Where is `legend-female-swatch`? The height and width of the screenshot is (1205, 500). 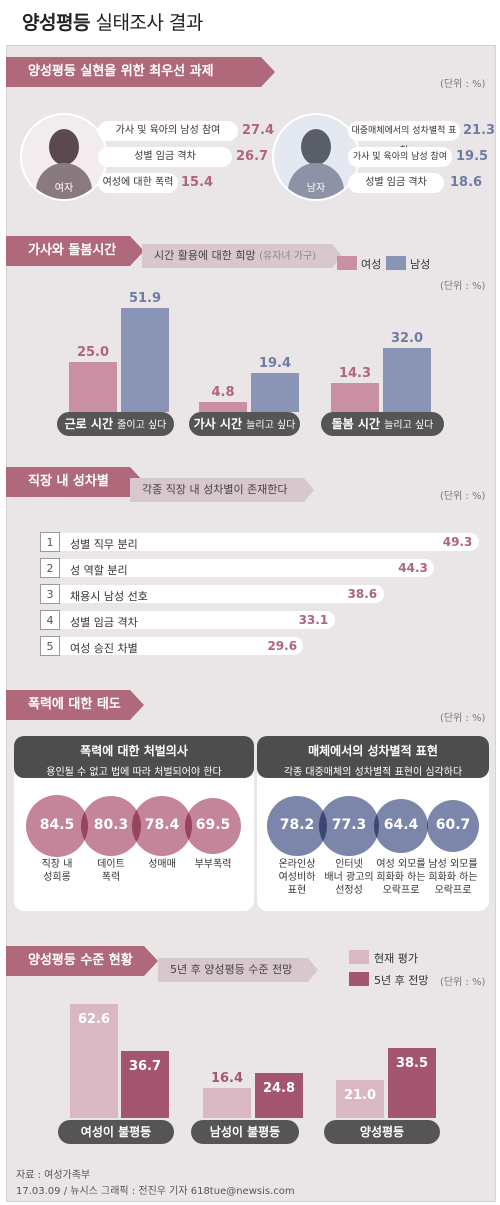
legend-female-swatch is located at coordinates (347, 263).